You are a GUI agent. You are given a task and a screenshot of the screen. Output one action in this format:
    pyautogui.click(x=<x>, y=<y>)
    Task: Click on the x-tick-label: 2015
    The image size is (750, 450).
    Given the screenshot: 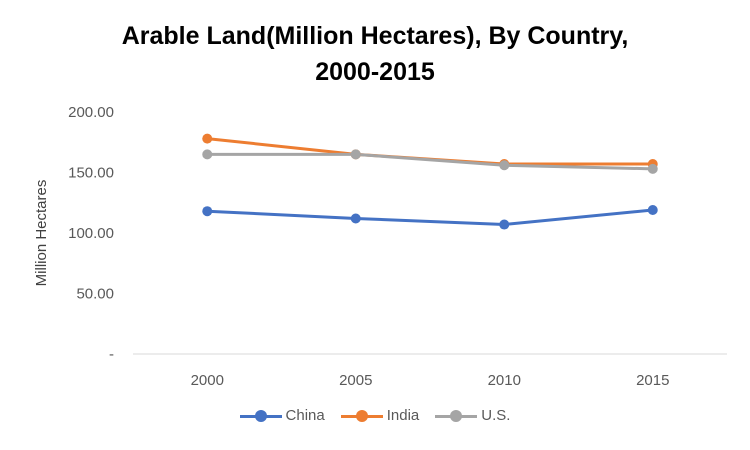 What is the action you would take?
    pyautogui.click(x=652, y=380)
    